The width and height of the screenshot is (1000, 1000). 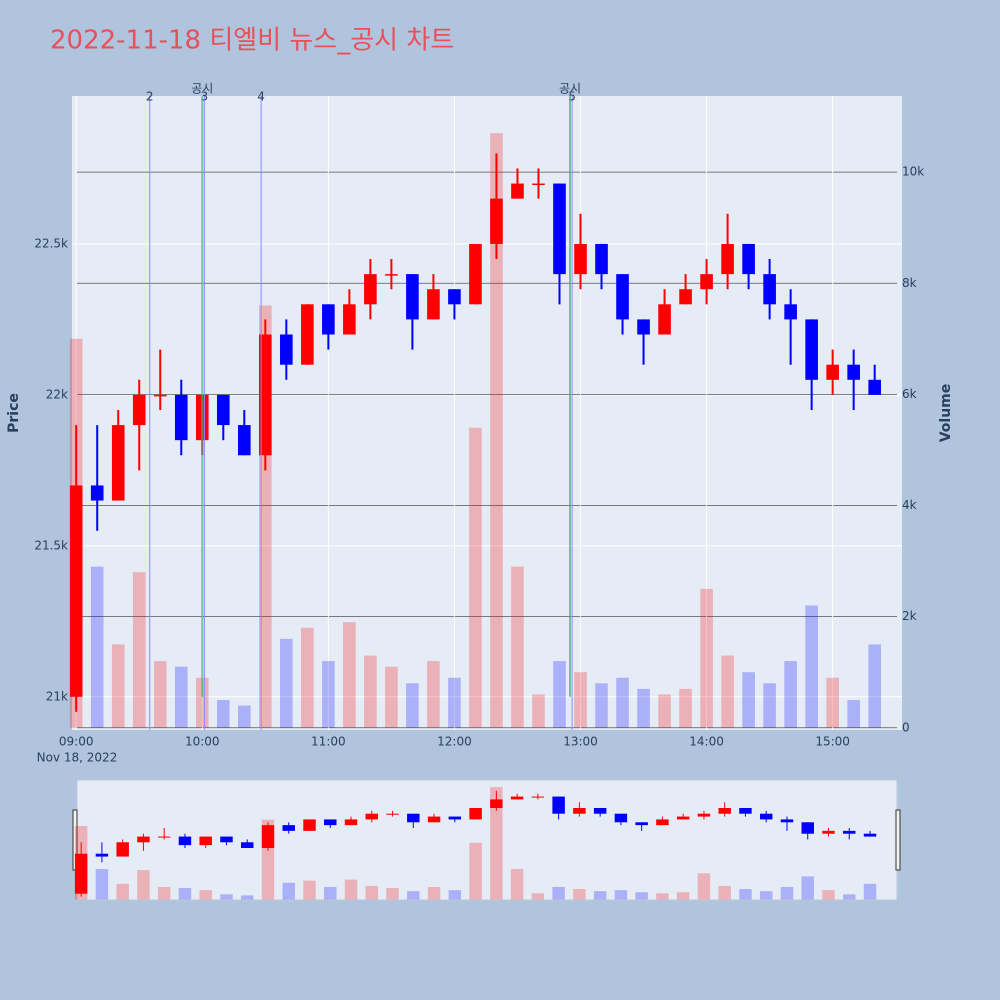 I want to click on y2-tick-label: 10k, so click(x=913, y=172).